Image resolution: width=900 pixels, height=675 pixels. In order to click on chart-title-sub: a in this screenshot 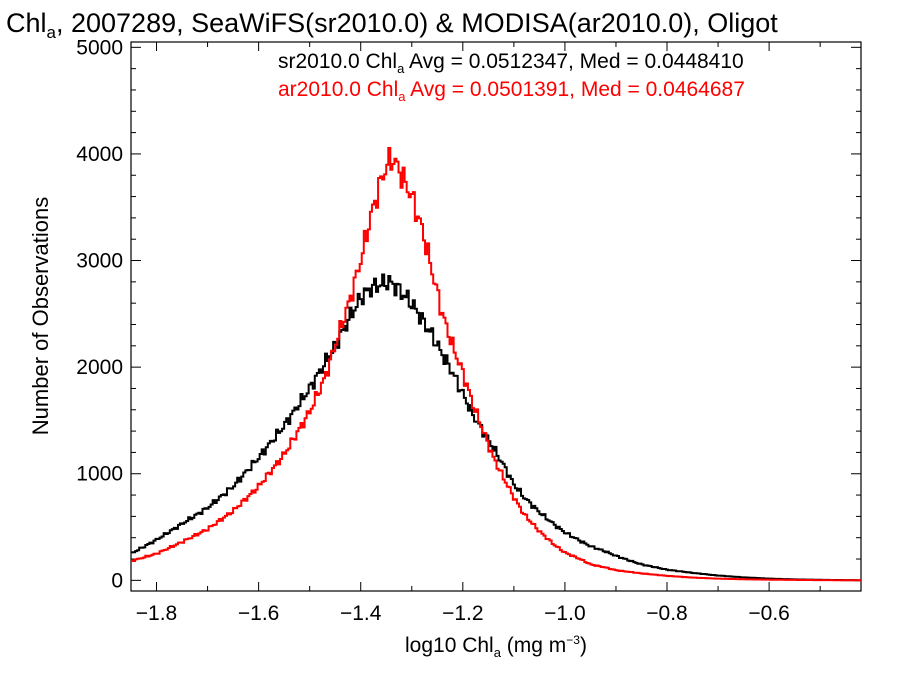, I will do `click(52, 32)`.